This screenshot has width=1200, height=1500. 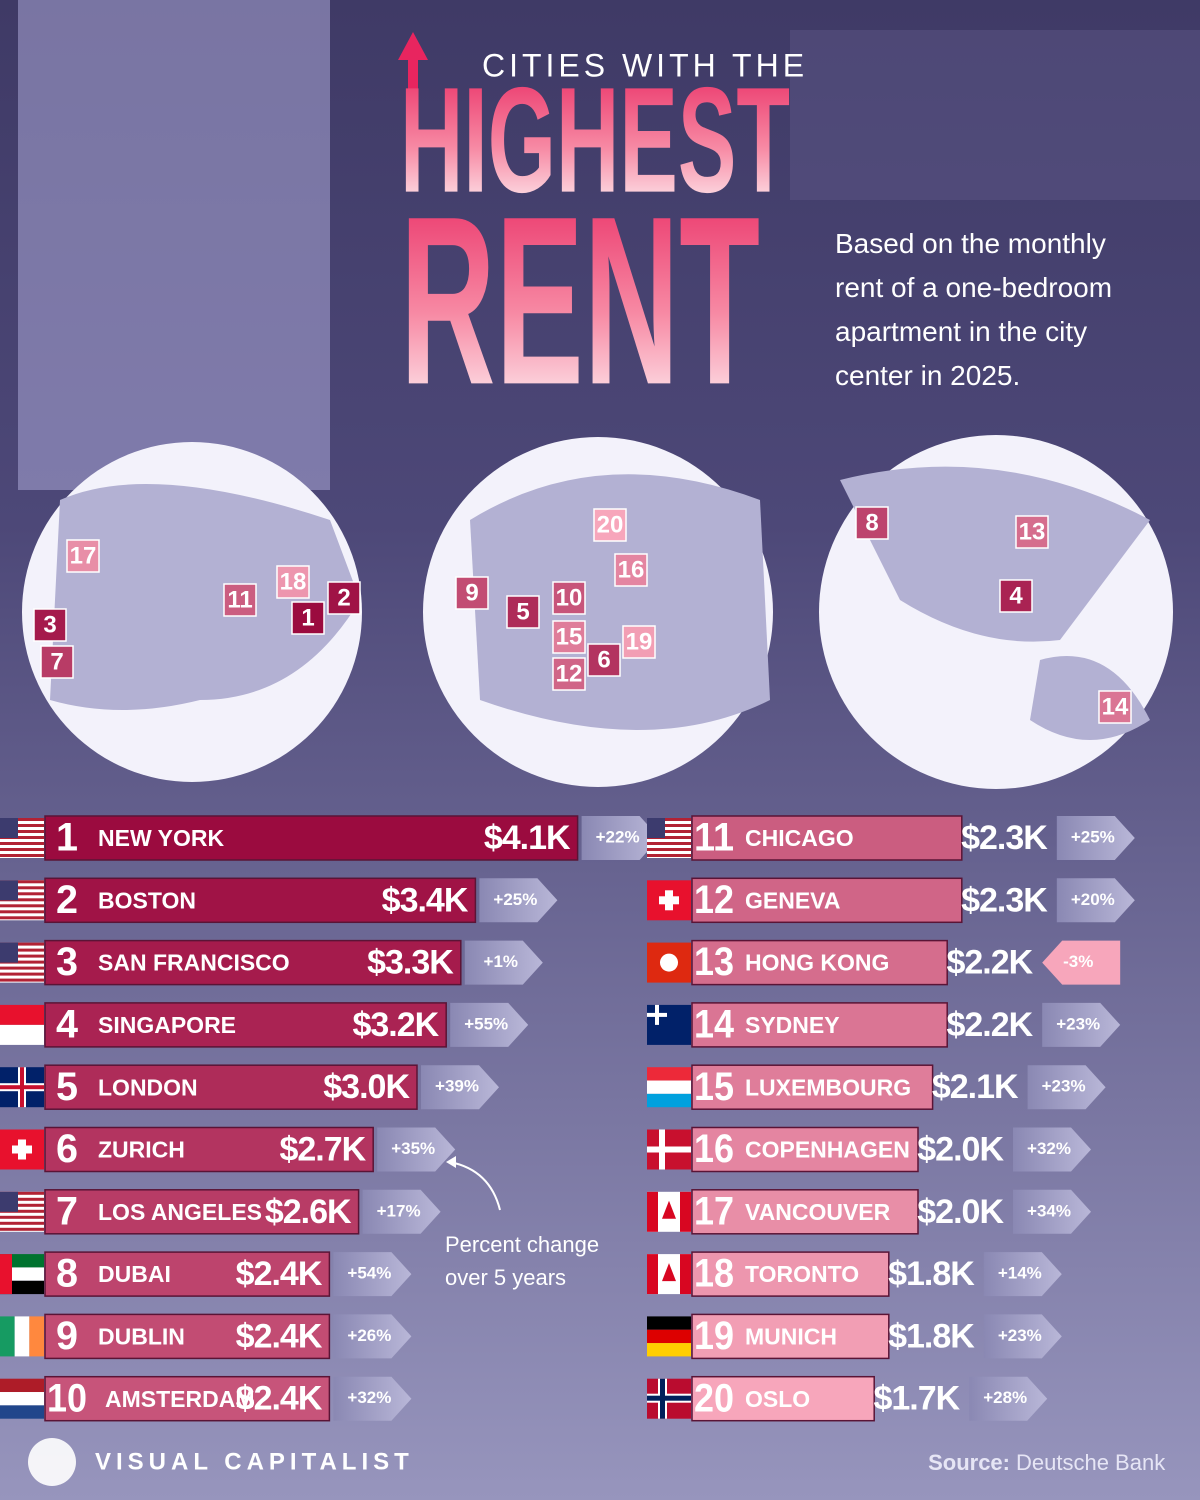 What do you see at coordinates (817, 963) in the screenshot?
I see `city: HONG KONG` at bounding box center [817, 963].